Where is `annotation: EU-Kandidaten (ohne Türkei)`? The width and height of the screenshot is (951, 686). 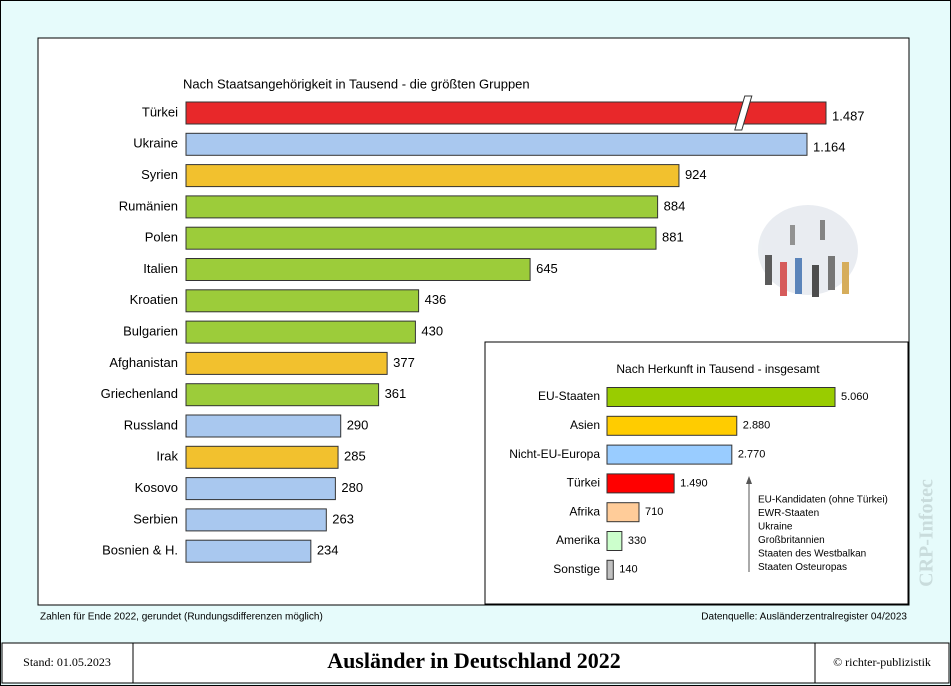 annotation: EU-Kandidaten (ohne Türkei) is located at coordinates (823, 500).